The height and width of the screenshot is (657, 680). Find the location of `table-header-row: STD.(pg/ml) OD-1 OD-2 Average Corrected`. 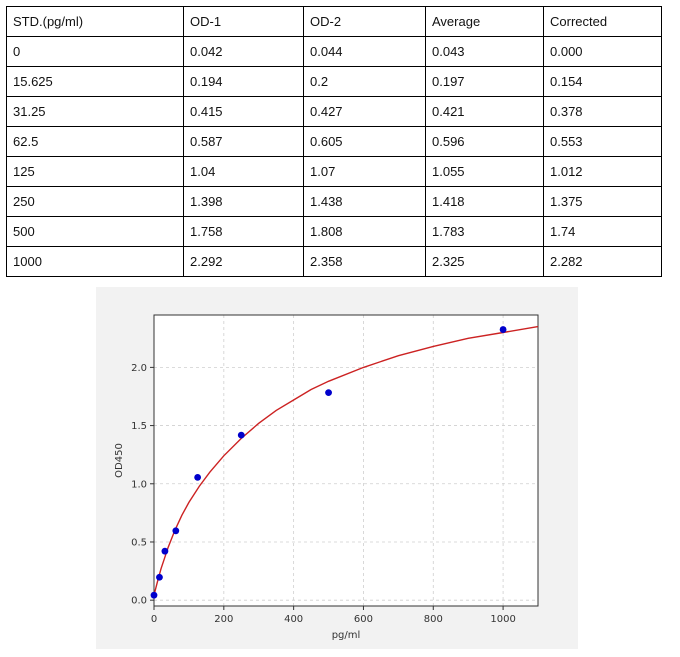

table-header-row: STD.(pg/ml) OD-1 OD-2 Average Corrected is located at coordinates (334, 21).